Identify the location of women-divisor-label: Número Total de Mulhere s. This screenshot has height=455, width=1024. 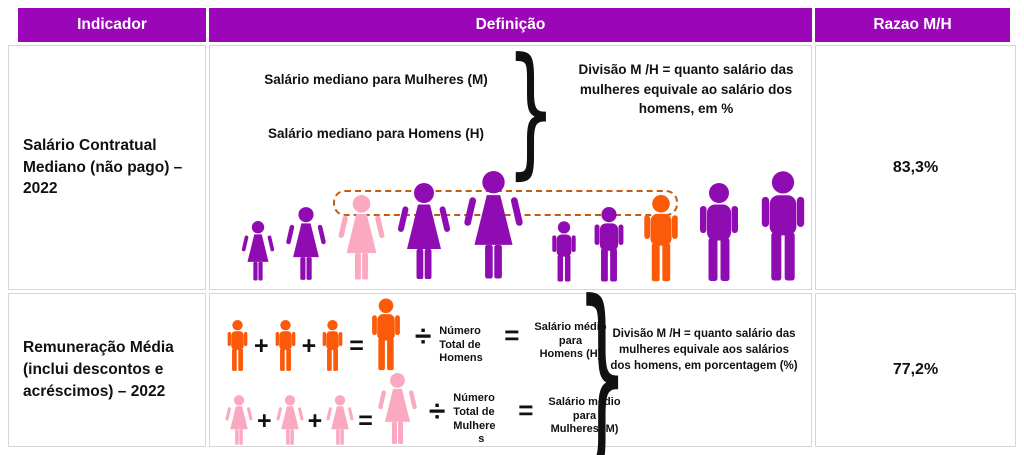
(474, 419).